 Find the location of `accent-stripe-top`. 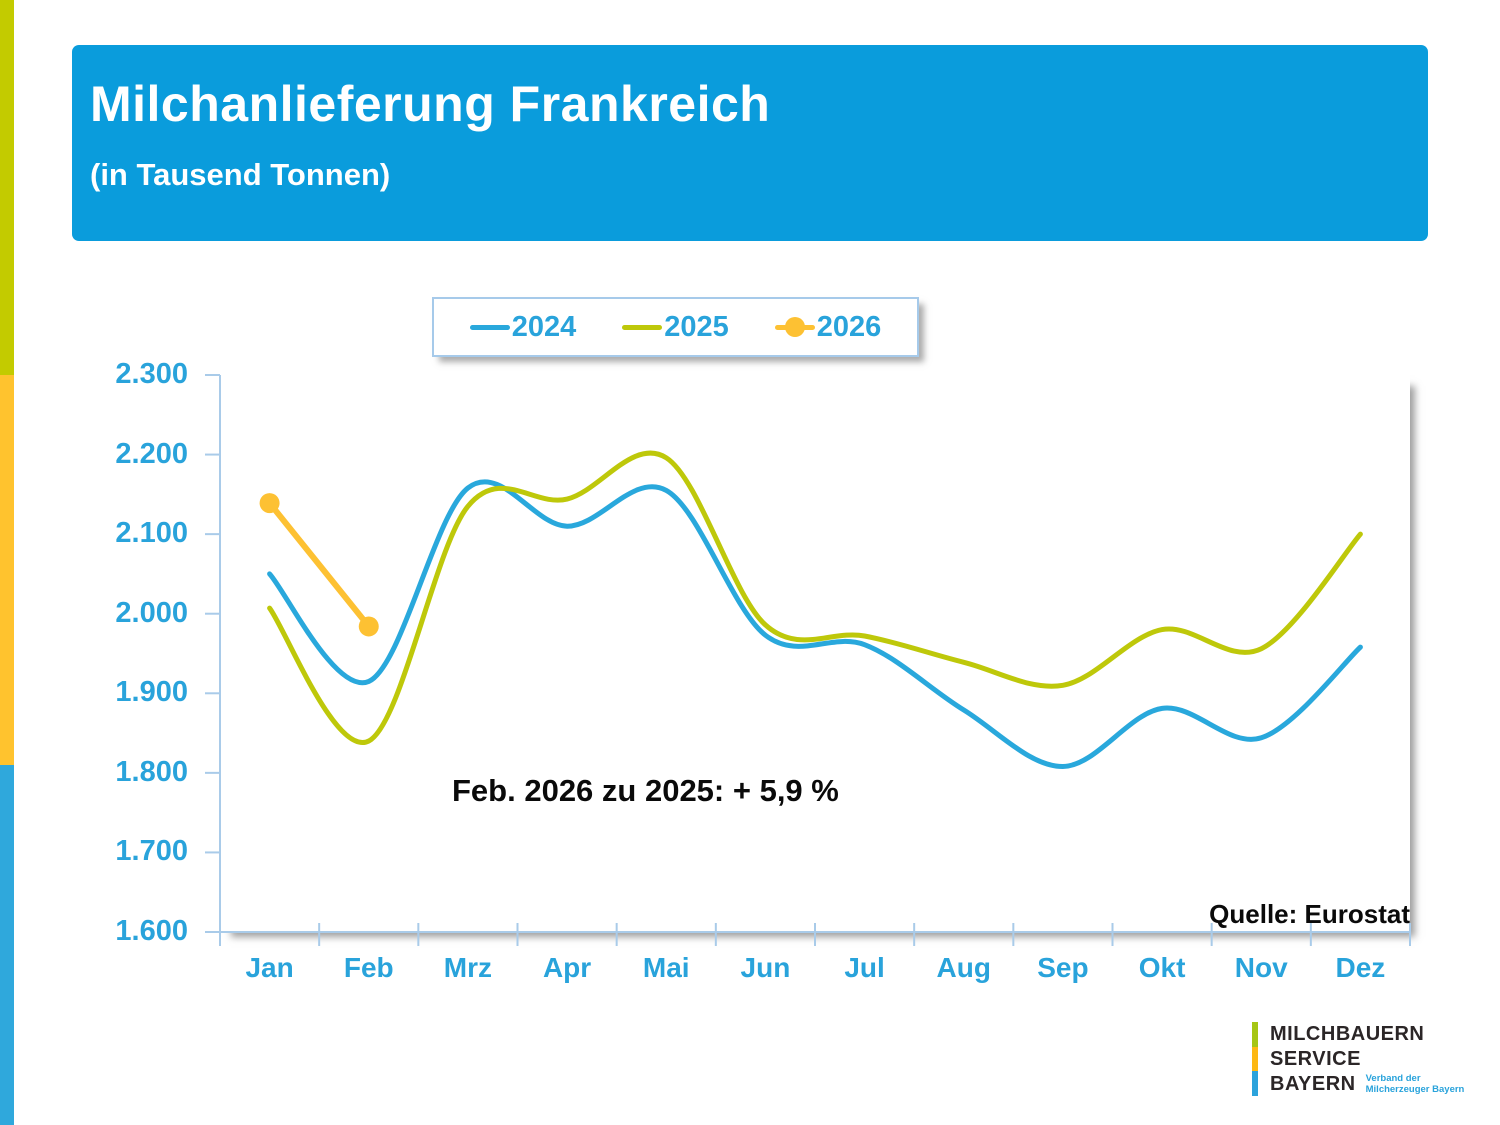

accent-stripe-top is located at coordinates (7, 187).